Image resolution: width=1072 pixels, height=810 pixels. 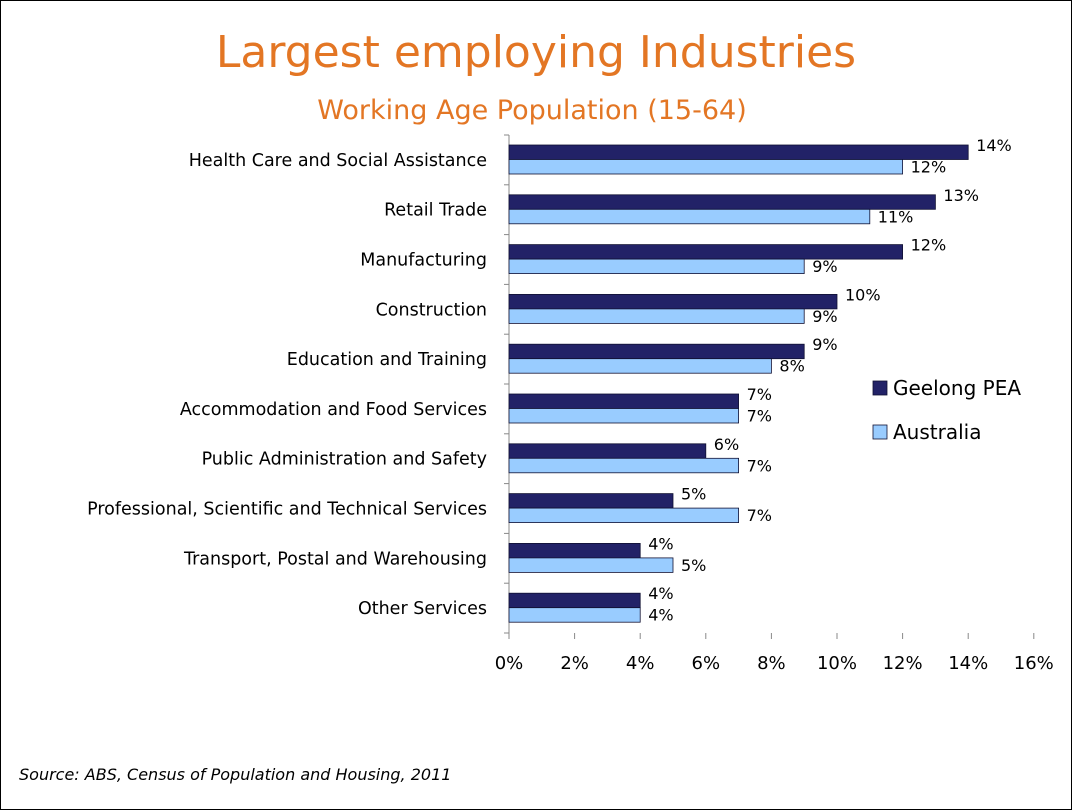 What do you see at coordinates (903, 663) in the screenshot?
I see `x-tick-label: 12%` at bounding box center [903, 663].